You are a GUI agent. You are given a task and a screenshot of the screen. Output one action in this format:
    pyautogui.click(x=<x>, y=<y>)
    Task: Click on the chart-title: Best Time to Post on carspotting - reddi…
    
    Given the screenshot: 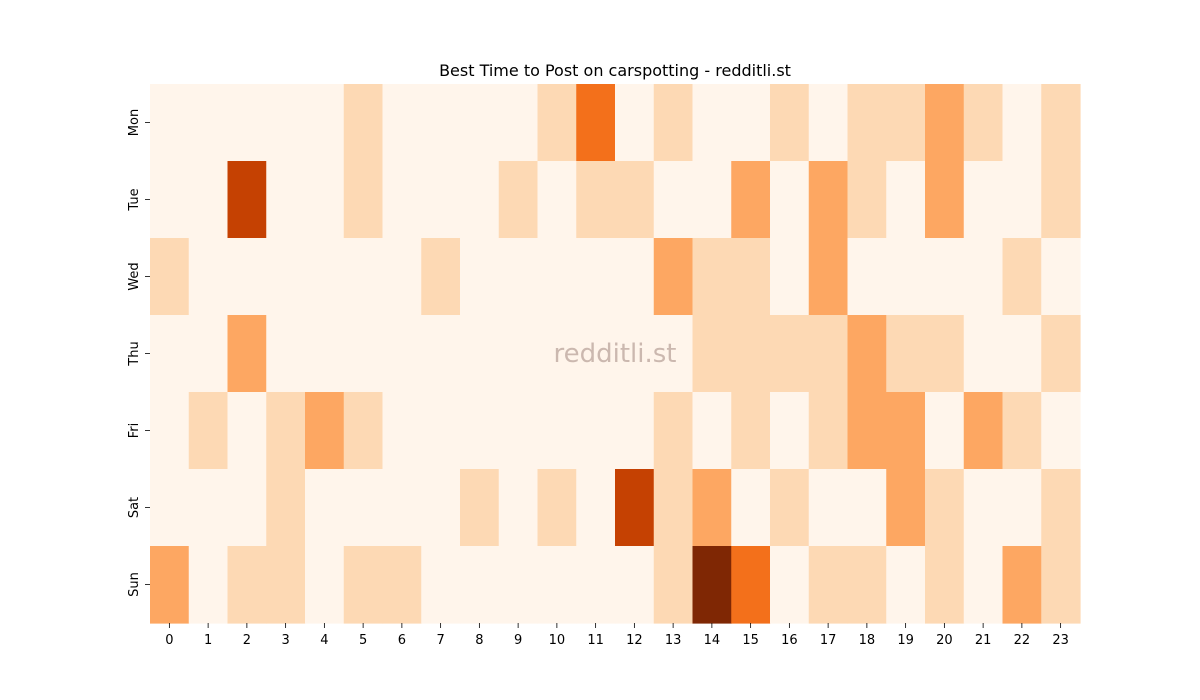 What is the action you would take?
    pyautogui.click(x=615, y=70)
    